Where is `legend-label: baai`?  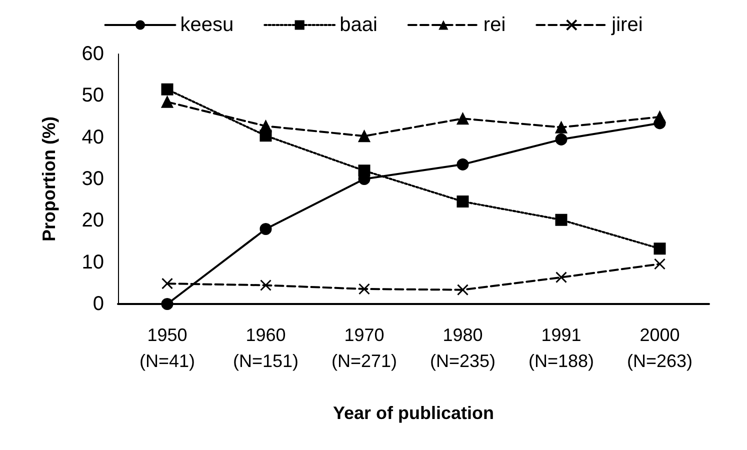 legend-label: baai is located at coordinates (359, 25).